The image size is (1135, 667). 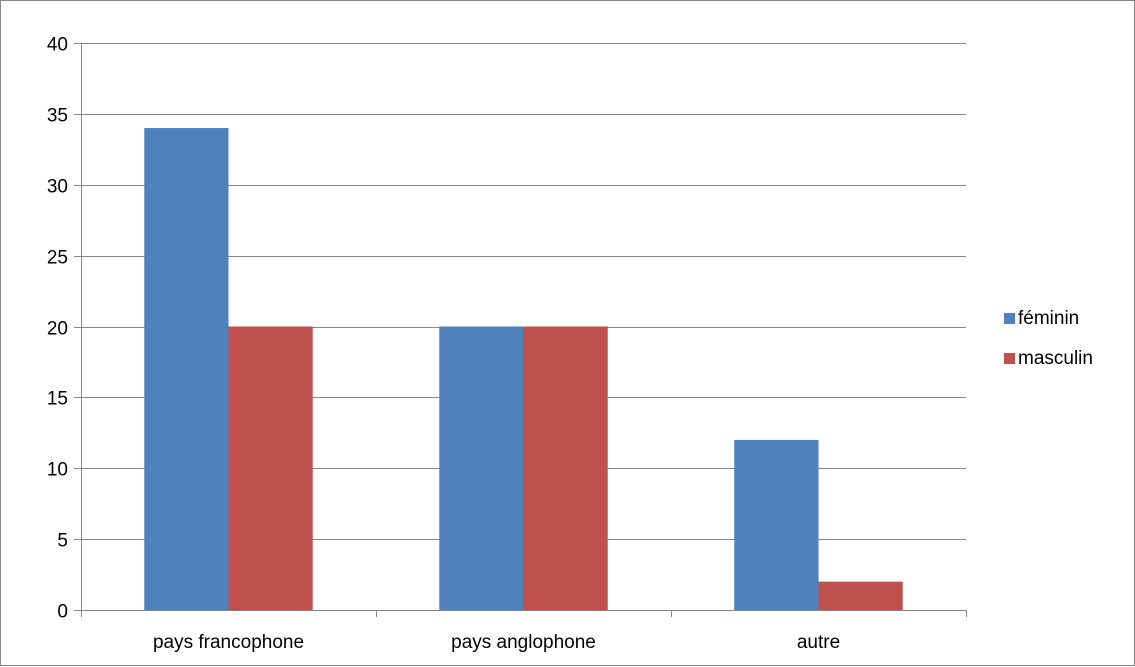 I want to click on y-axis-tick-labels: 0 5 10 15 20 25 30 35 40, so click(x=57, y=329).